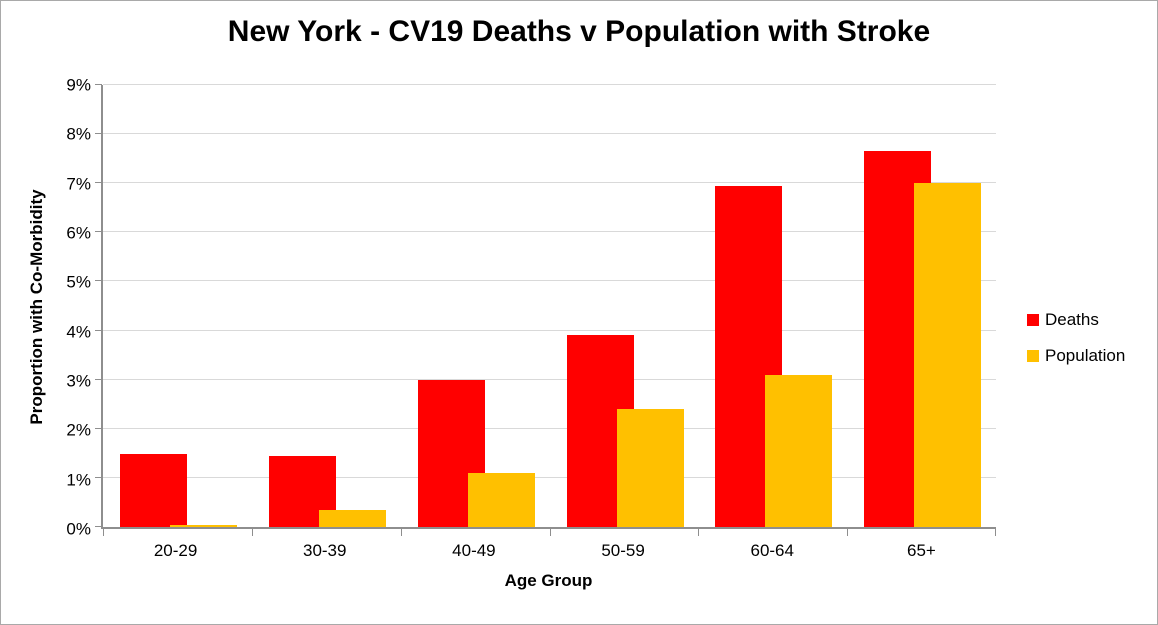  Describe the element at coordinates (548, 580) in the screenshot. I see `x-axis-title: Age Group` at that location.